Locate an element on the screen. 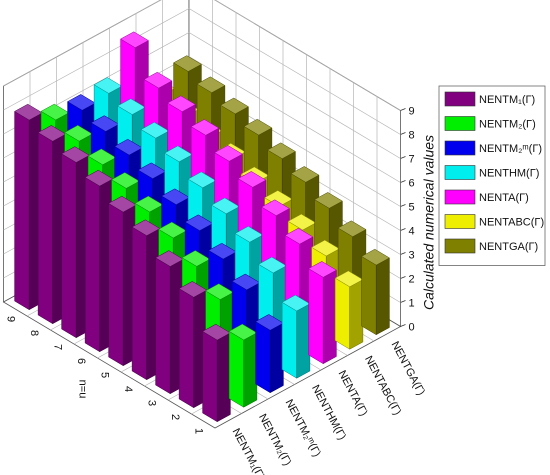 Image resolution: width=550 pixels, height=475 pixels. series-axis-label: NENTABC(Γ) is located at coordinates (382, 385).